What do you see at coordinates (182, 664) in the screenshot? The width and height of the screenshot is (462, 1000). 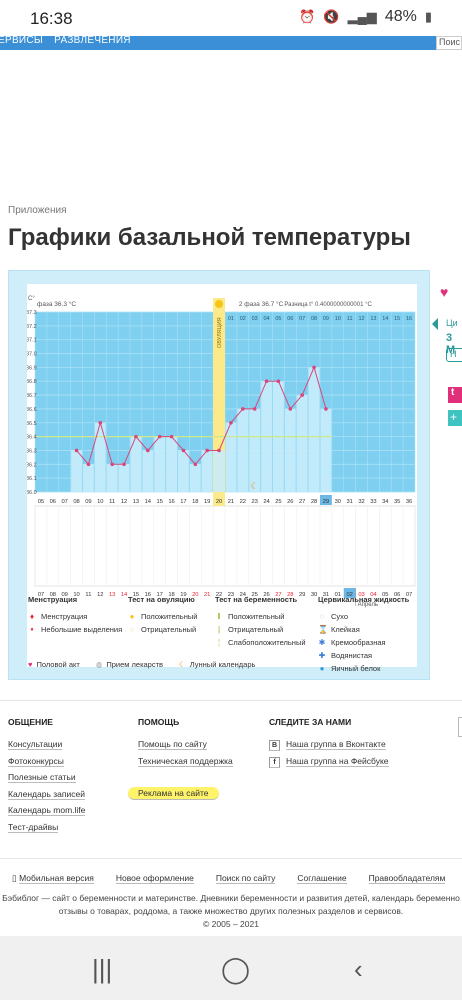 I see `moon-icon: ☾` at bounding box center [182, 664].